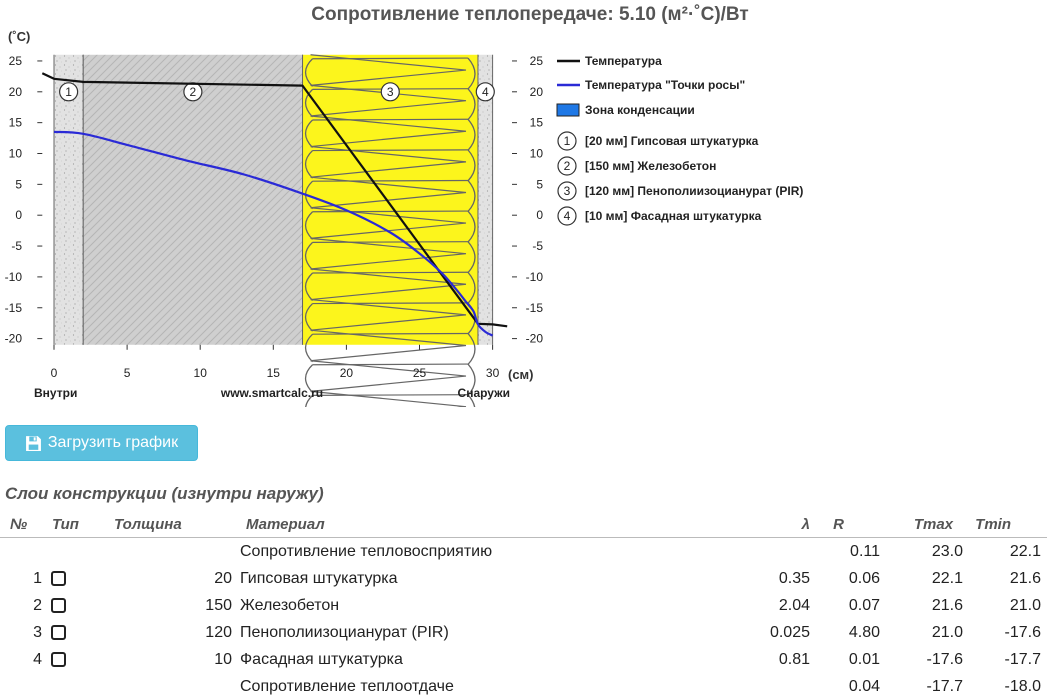 The width and height of the screenshot is (1049, 700). What do you see at coordinates (16, 154) in the screenshot?
I see `y-tick-label-left: 10` at bounding box center [16, 154].